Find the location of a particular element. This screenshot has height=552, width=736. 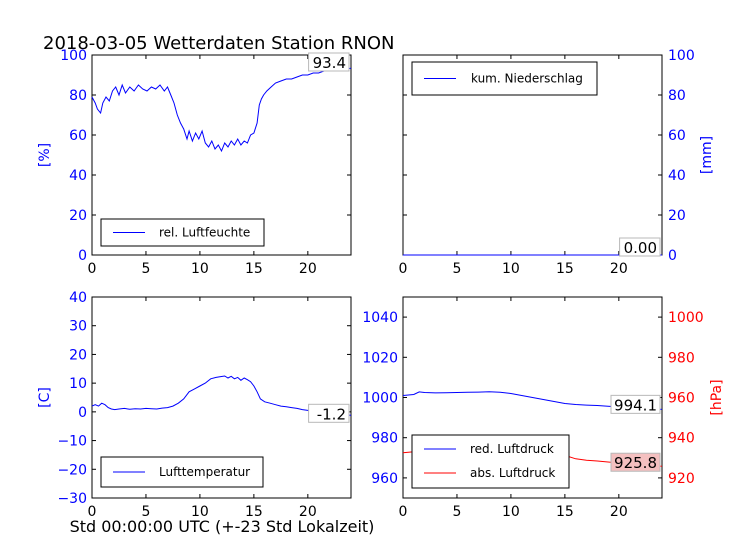

y-axis-label: [mm] is located at coordinates (707, 155).